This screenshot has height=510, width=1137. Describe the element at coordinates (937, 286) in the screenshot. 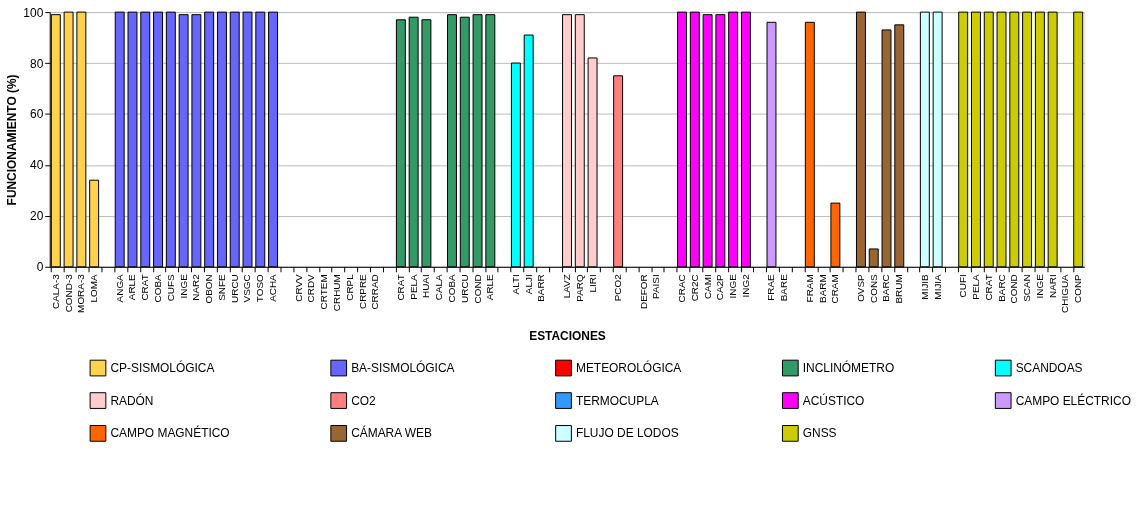

I see `x-tick-label: MIJIA` at that location.